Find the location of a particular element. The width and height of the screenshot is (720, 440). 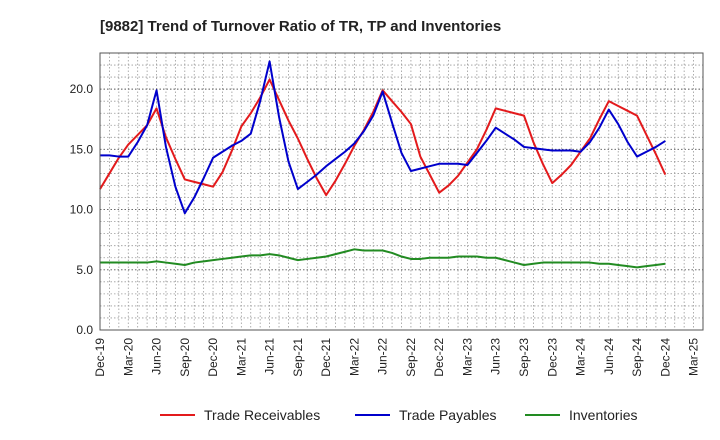

x-tick-label: Jun-20 is located at coordinates (157, 356).